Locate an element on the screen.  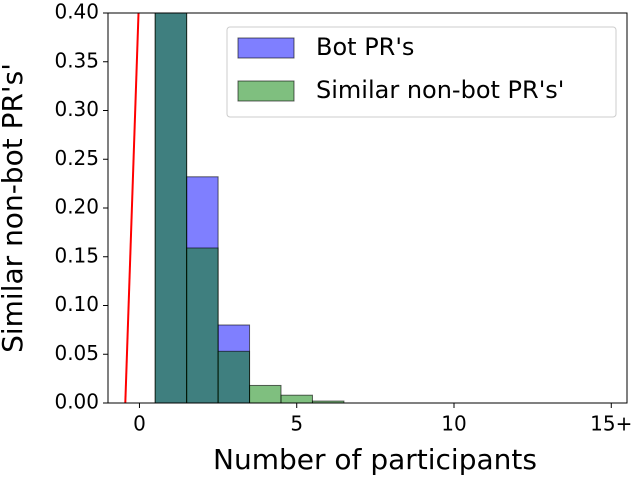
y-tick-label: 0.35 is located at coordinates (76, 60).